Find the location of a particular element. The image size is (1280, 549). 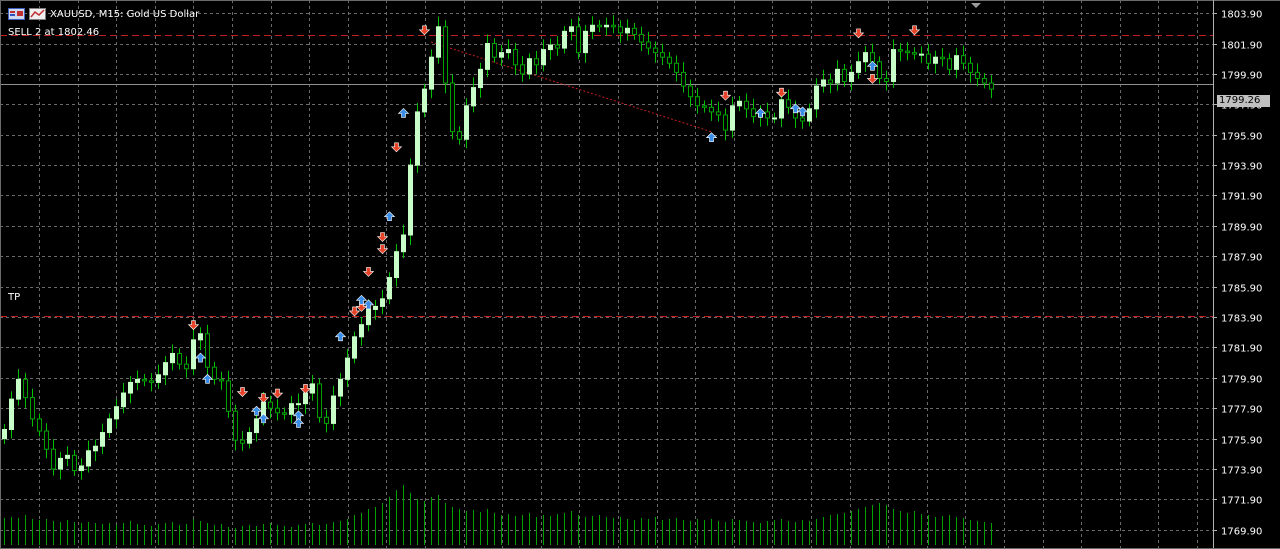

y-tick-label: 1781.90 is located at coordinates (1241, 349).